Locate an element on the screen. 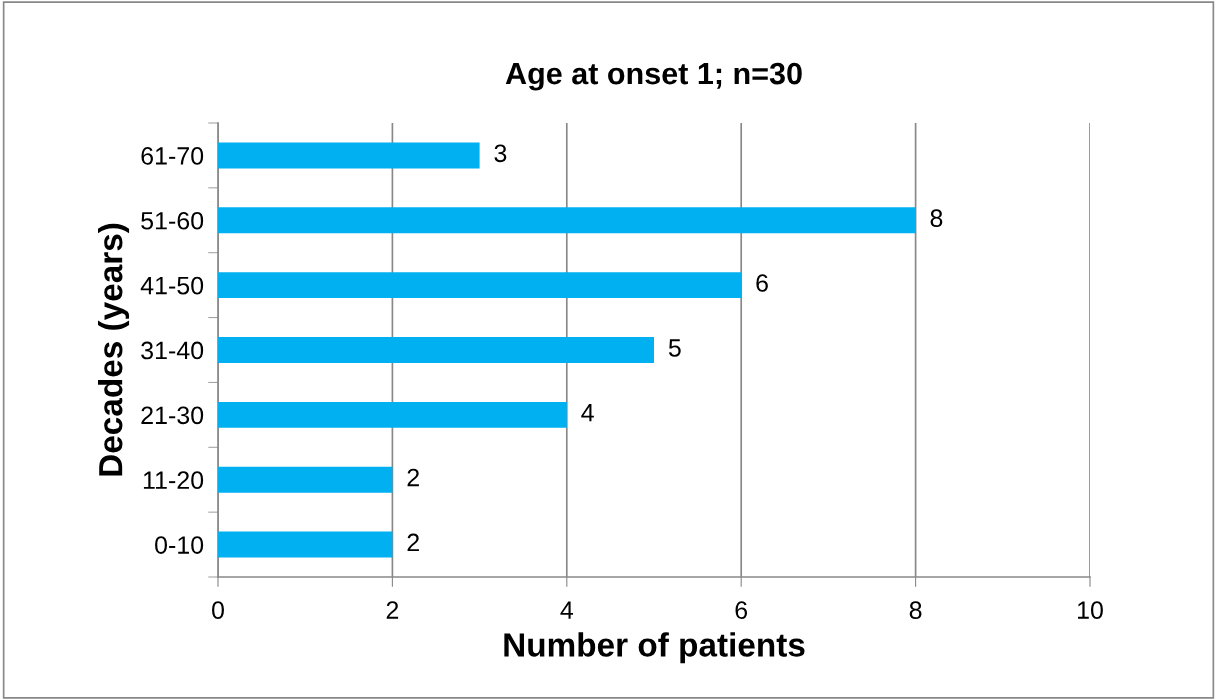  data-label: 3 is located at coordinates (500, 153).